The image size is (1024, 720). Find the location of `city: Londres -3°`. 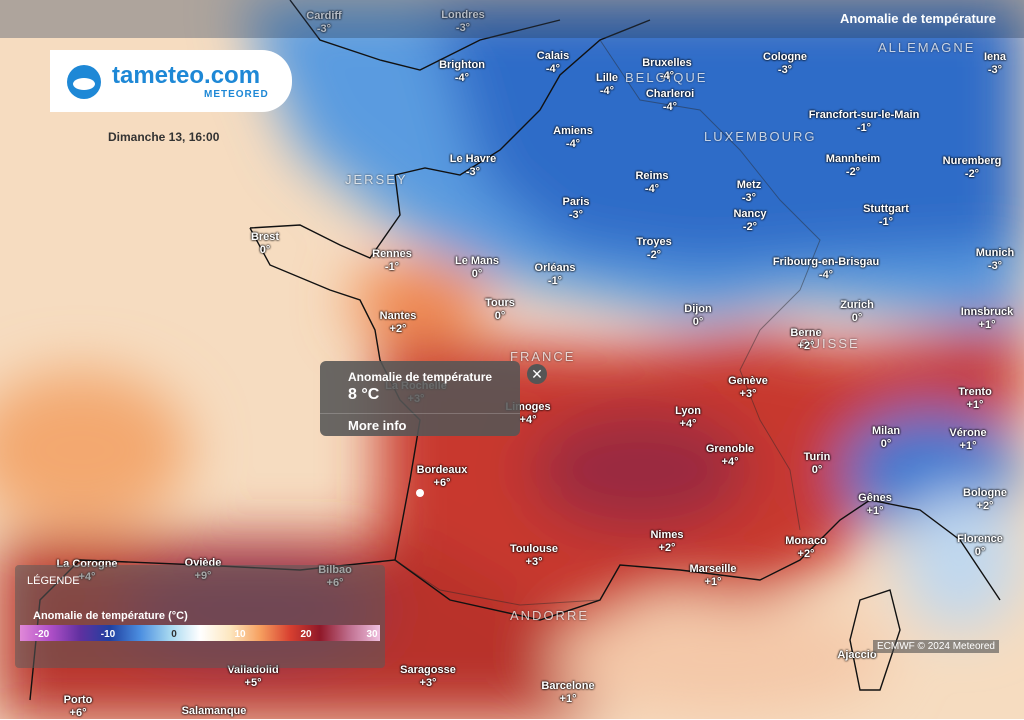

city: Londres -3° is located at coordinates (462, 22).